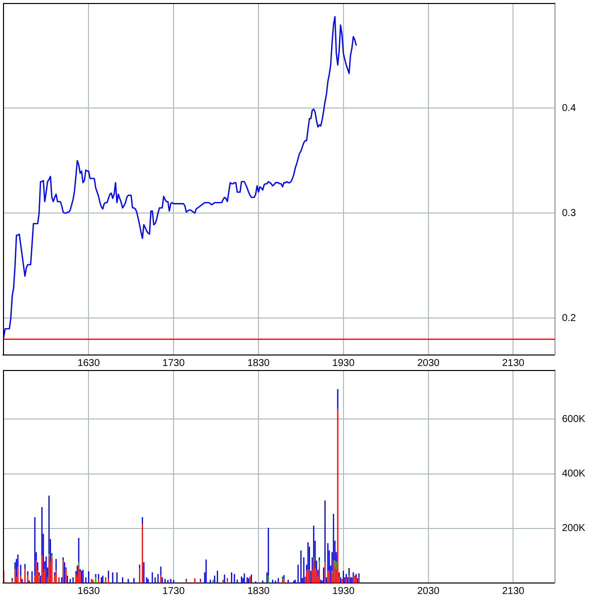 The image size is (600, 600). I want to click on y-tick-label: 0.4, so click(569, 108).